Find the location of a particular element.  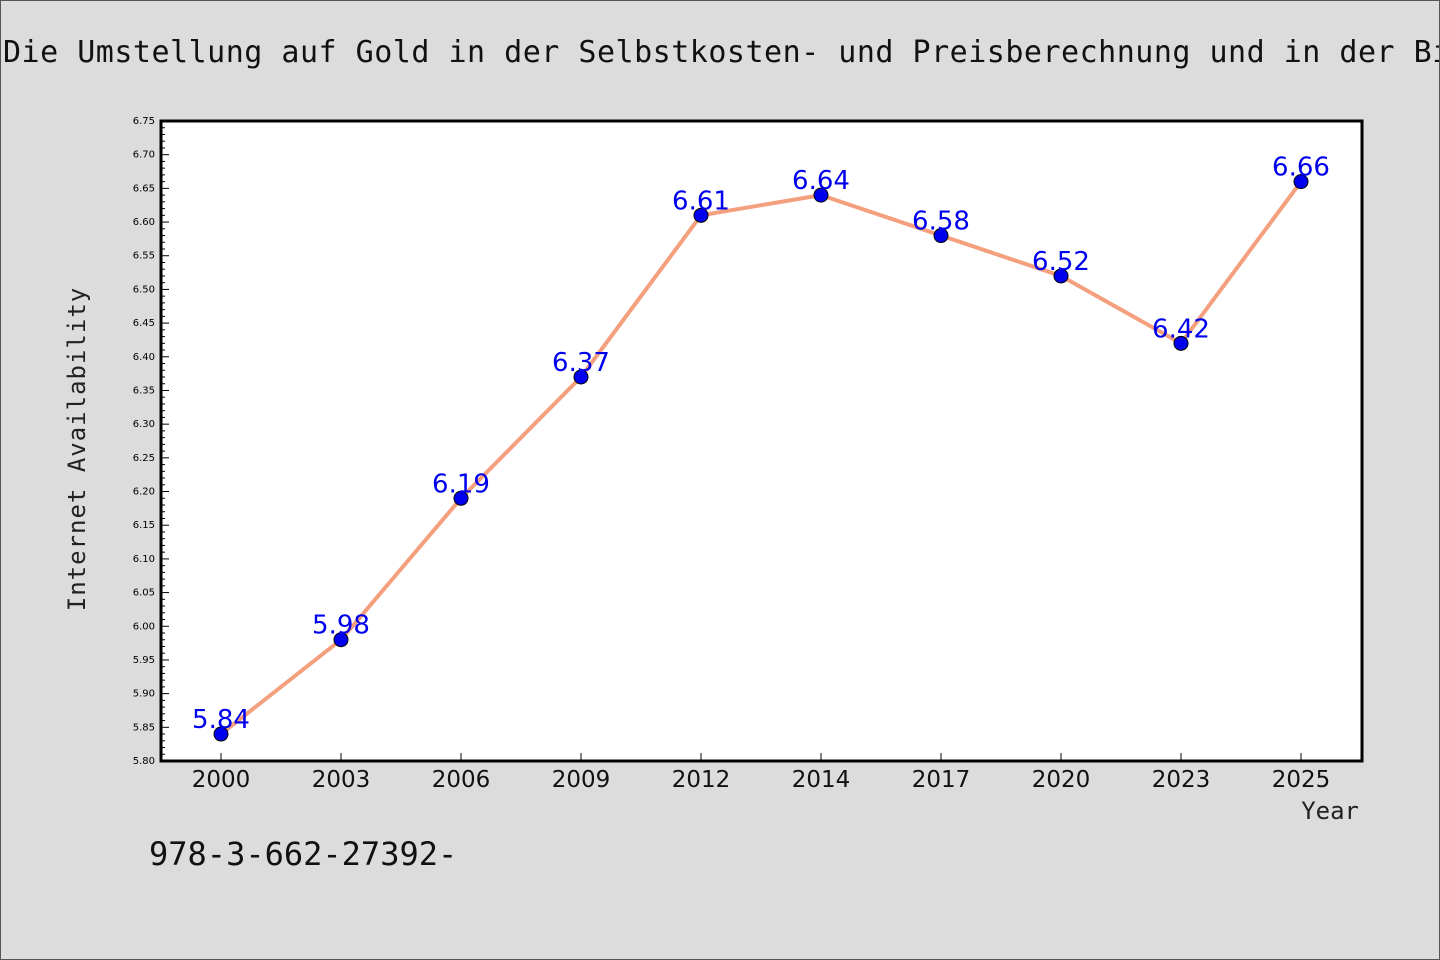

x-tick-label: 2017 is located at coordinates (941, 780).